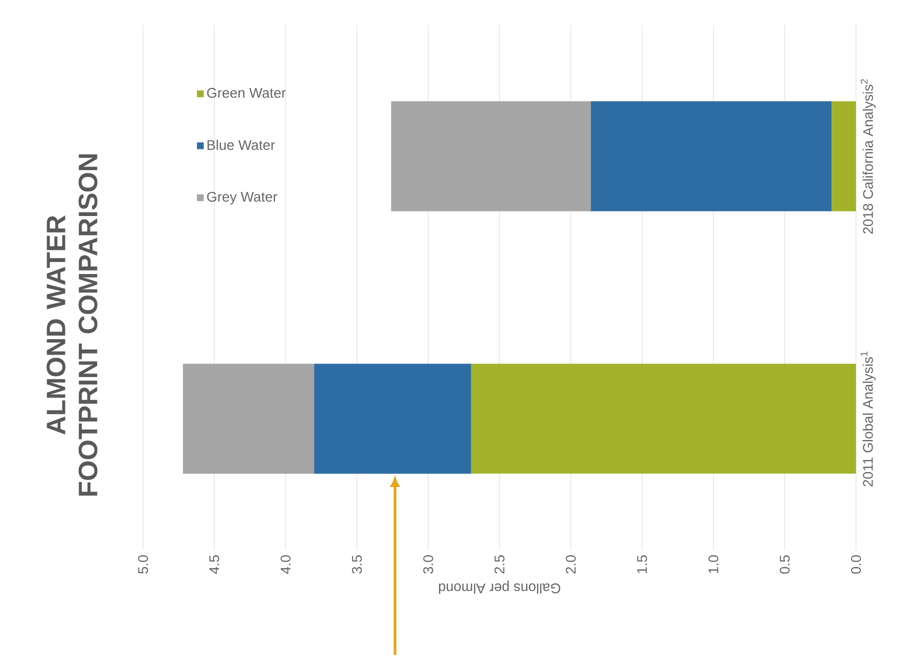 The image size is (913, 658). I want to click on x-tick-label: 3.0, so click(428, 564).